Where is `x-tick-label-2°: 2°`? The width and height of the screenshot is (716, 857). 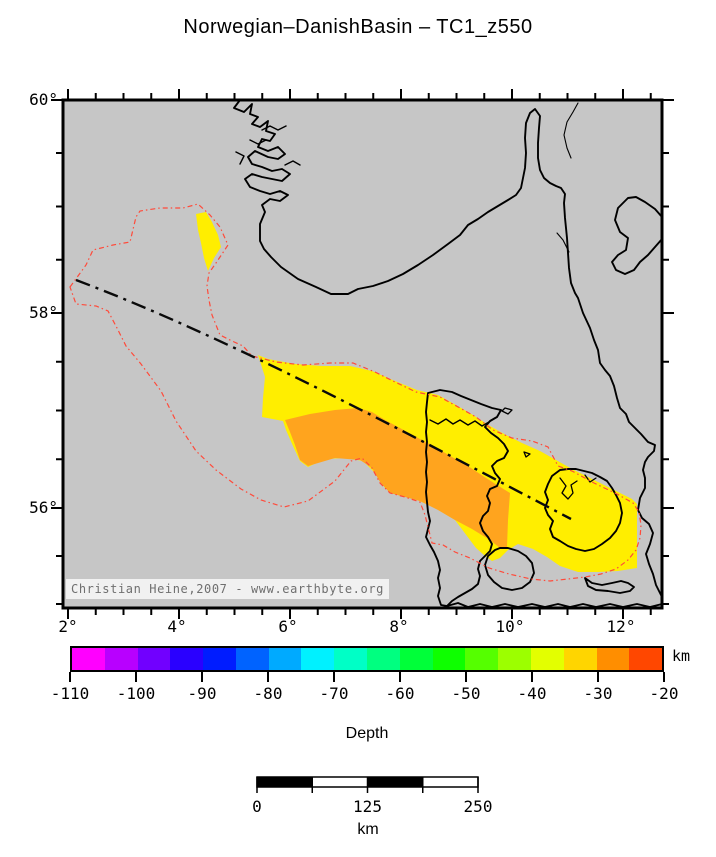 x-tick-label-2°: 2° is located at coordinates (68, 626).